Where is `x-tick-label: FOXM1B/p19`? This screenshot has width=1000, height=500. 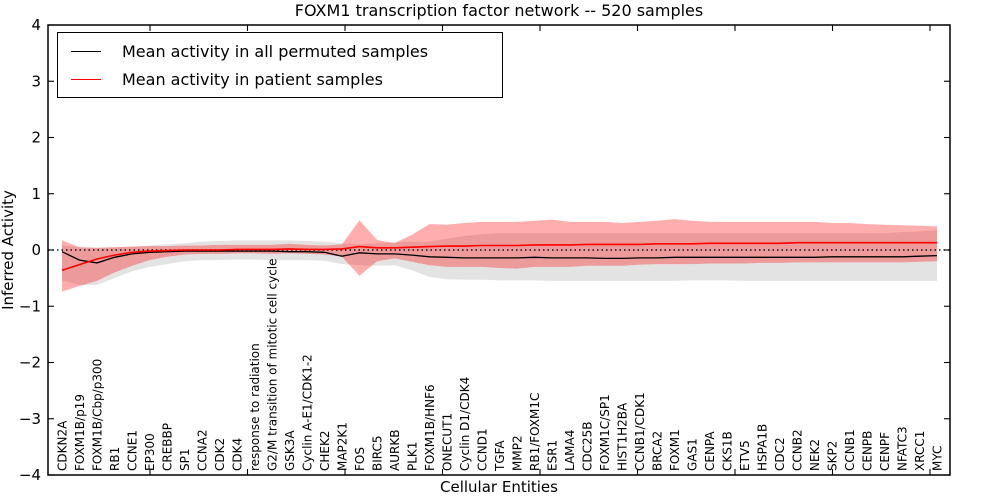 x-tick-label: FOXM1B/p19 is located at coordinates (80, 432).